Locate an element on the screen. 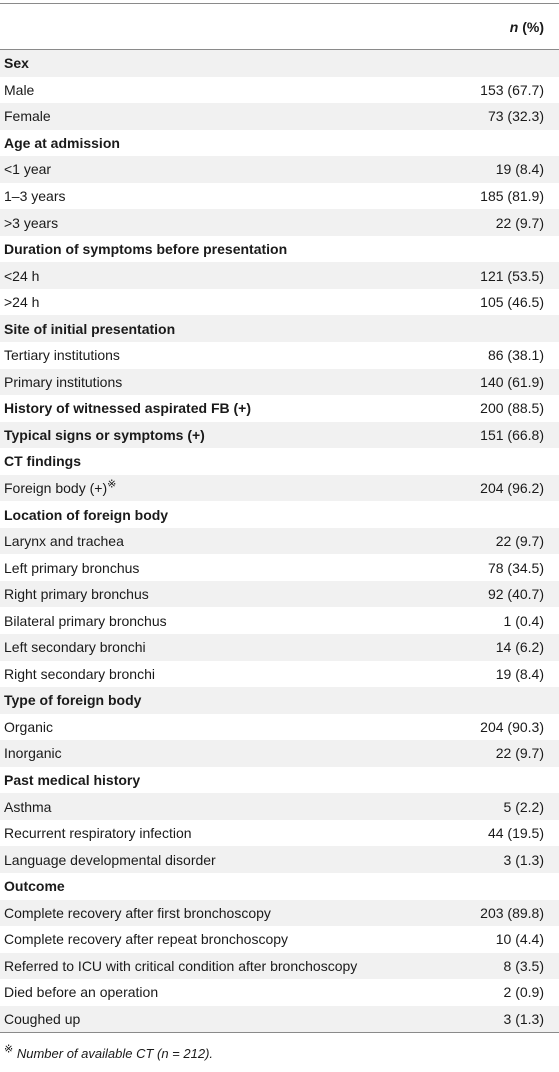 The image size is (559, 1072). section-label: Sex is located at coordinates (16, 63).